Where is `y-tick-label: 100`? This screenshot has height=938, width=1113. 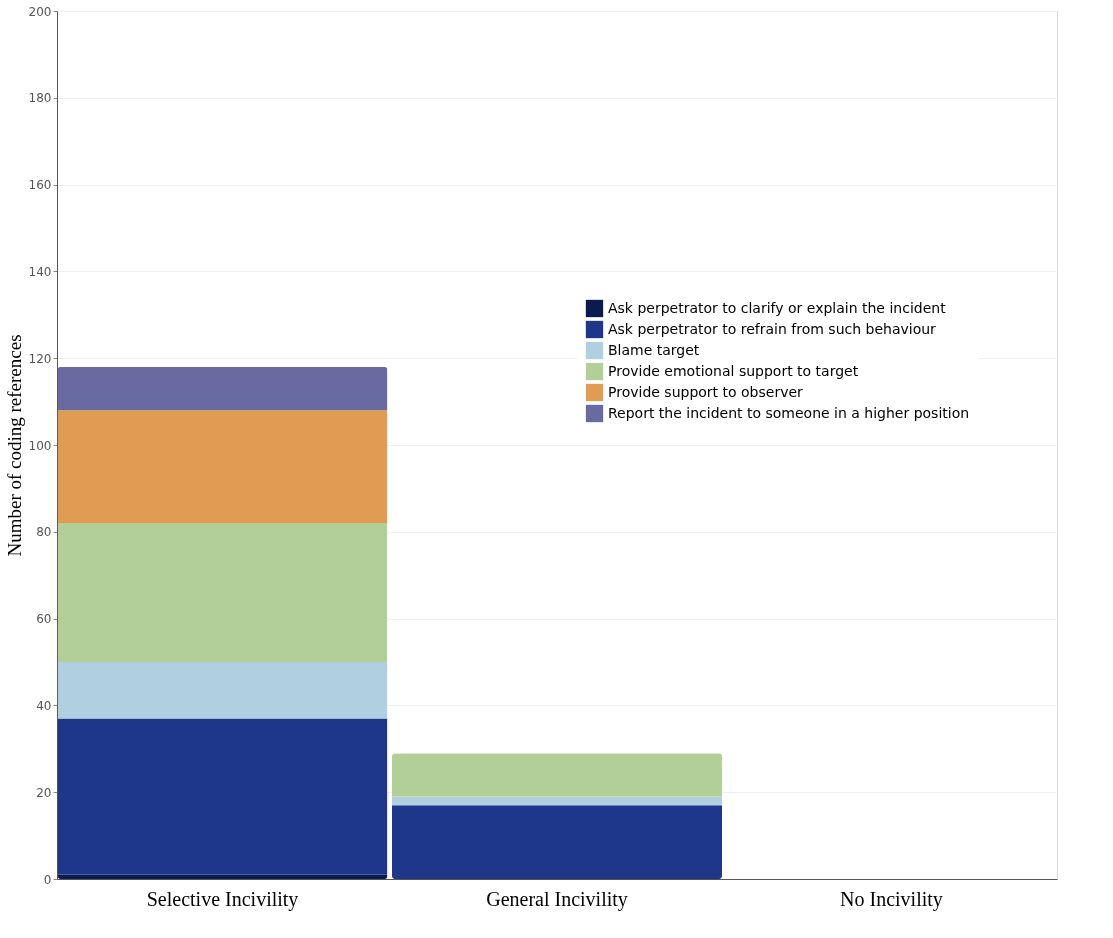
y-tick-label: 100 is located at coordinates (40, 445).